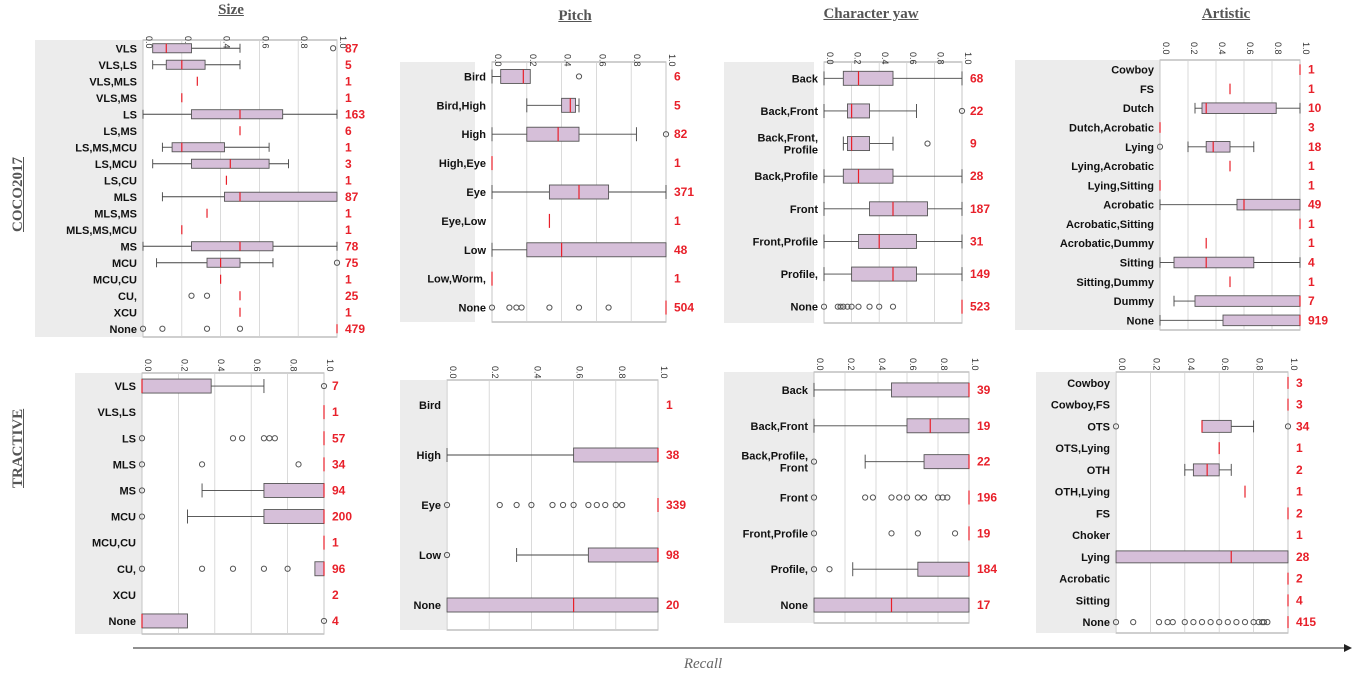 The image size is (1359, 679). Describe the element at coordinates (871, 14) in the screenshot. I see `column-title-character-yaw: Character yaw` at that location.